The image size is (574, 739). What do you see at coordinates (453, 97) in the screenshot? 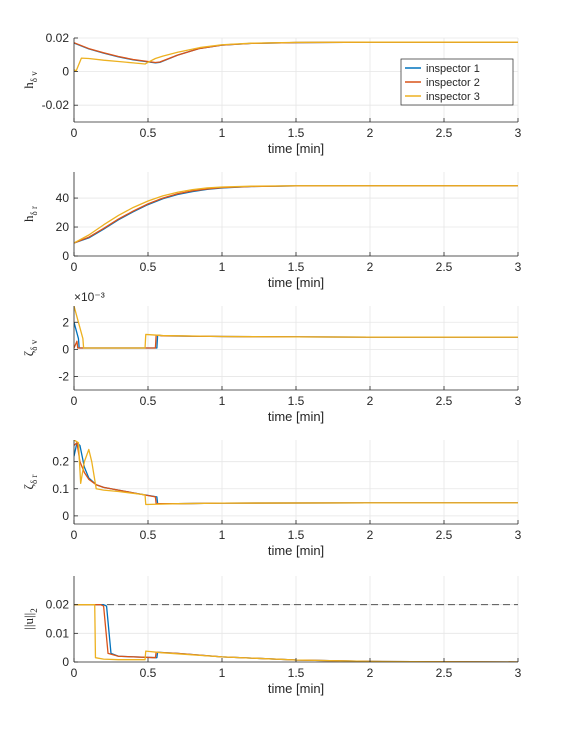
I see `legend-entry-3: inspector 3` at bounding box center [453, 97].